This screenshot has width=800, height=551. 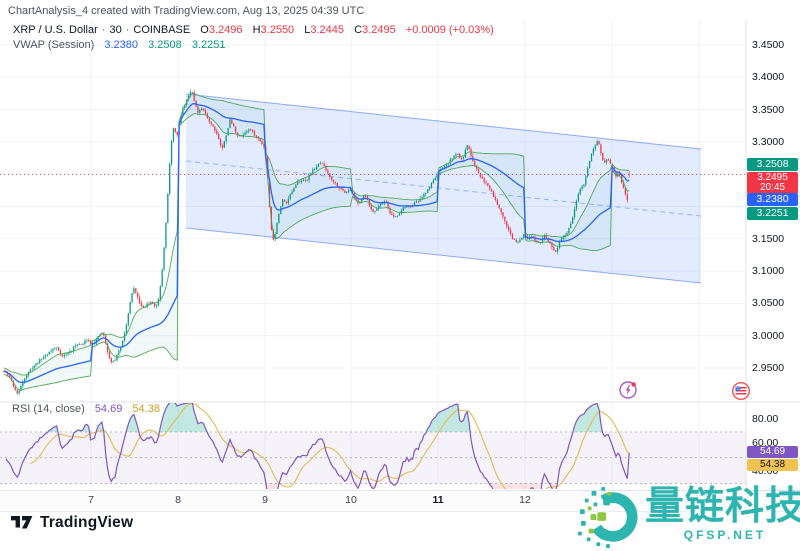 I want to click on open-label: O, so click(x=204, y=30).